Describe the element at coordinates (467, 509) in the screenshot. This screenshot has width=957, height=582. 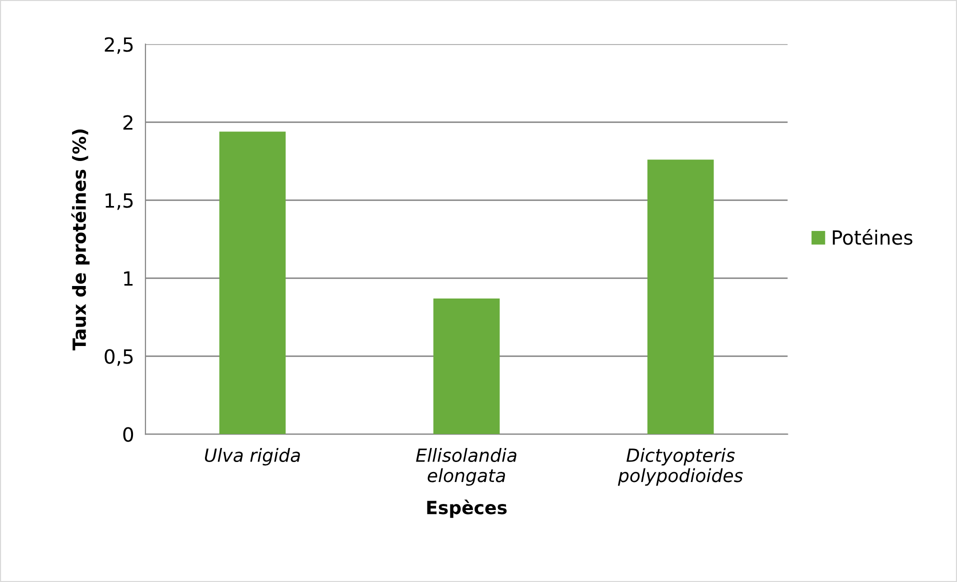
I see `x-axis-title: Espèces` at that location.